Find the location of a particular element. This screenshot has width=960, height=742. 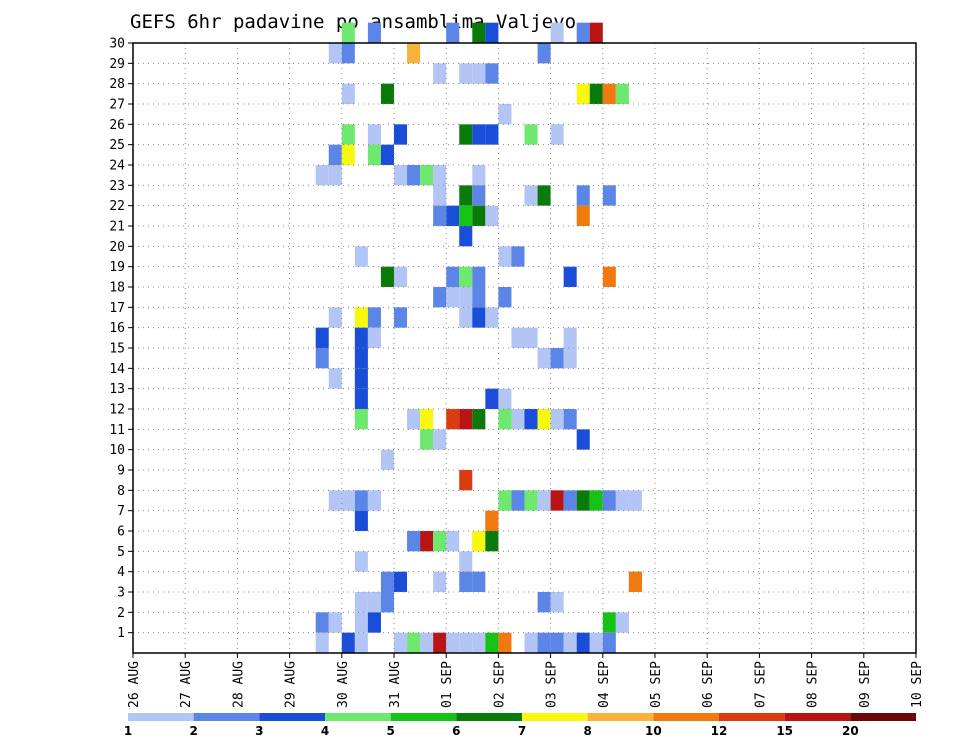

x-tick-label: 01 SEP is located at coordinates (447, 684).